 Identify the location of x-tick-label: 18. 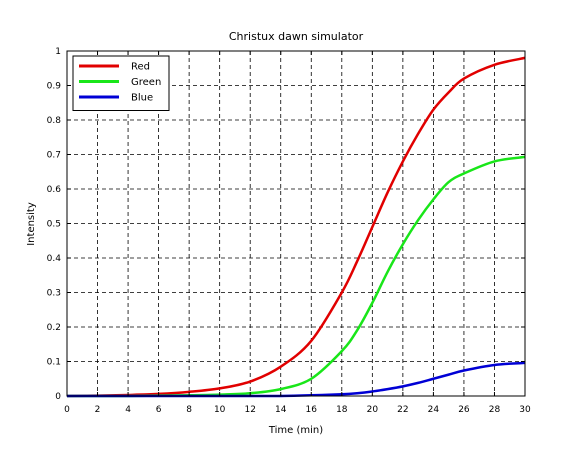
(342, 410).